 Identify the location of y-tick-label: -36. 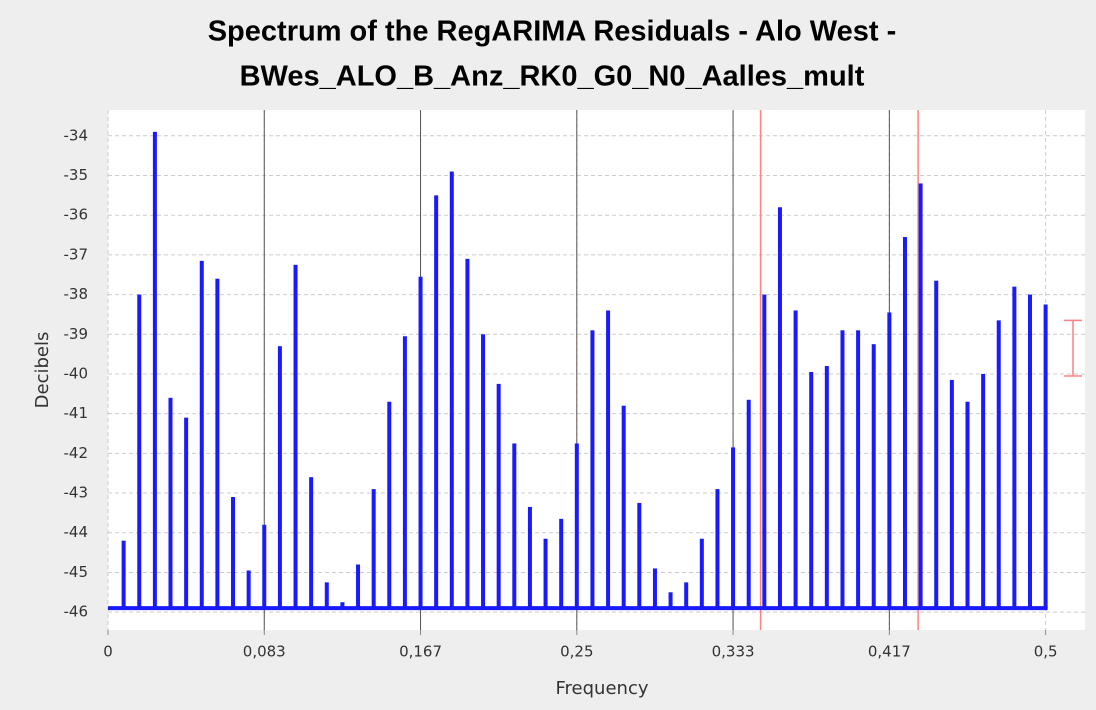
(76, 215).